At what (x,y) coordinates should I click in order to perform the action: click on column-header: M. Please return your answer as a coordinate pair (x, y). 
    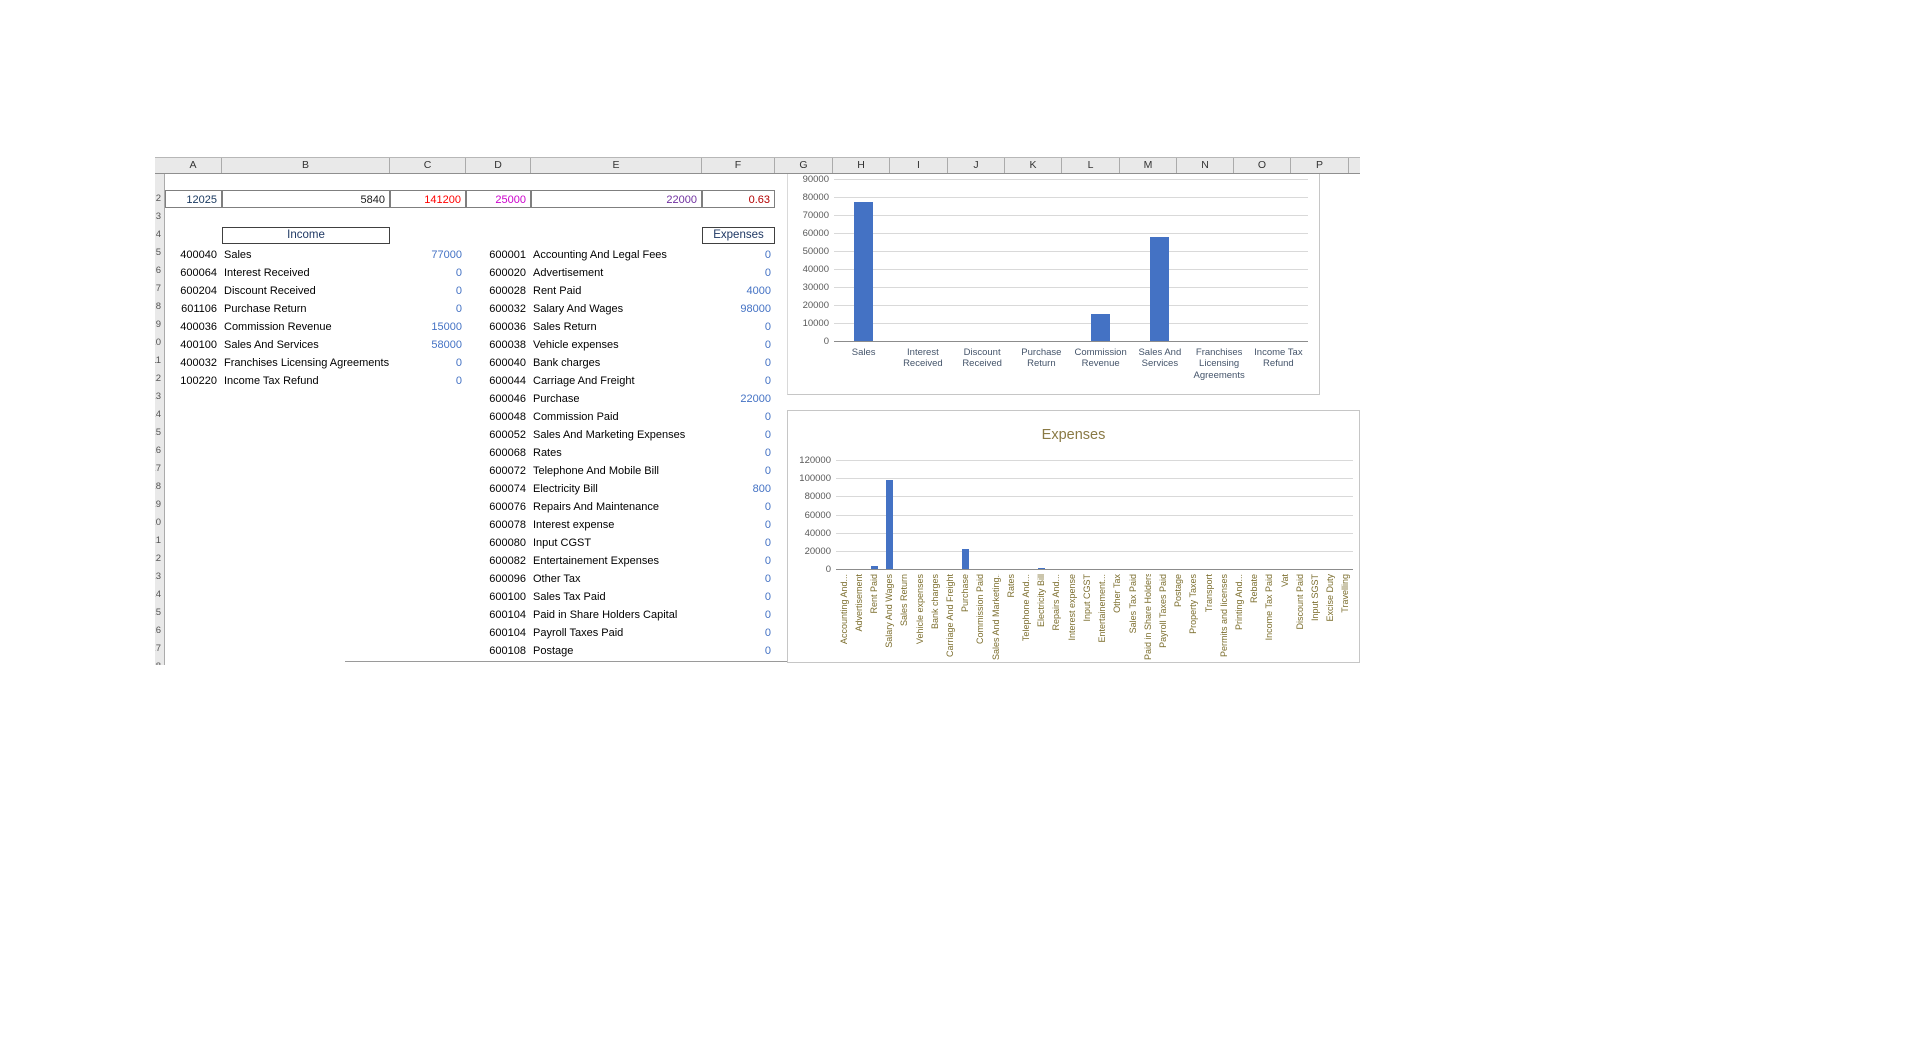
    Looking at the image, I should click on (1148, 165).